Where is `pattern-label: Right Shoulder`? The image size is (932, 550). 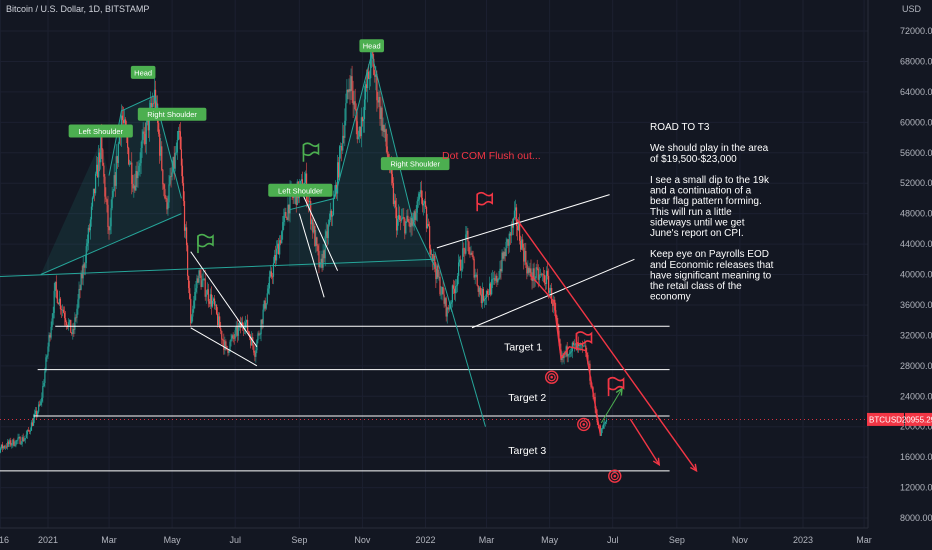 pattern-label: Right Shoulder is located at coordinates (415, 164).